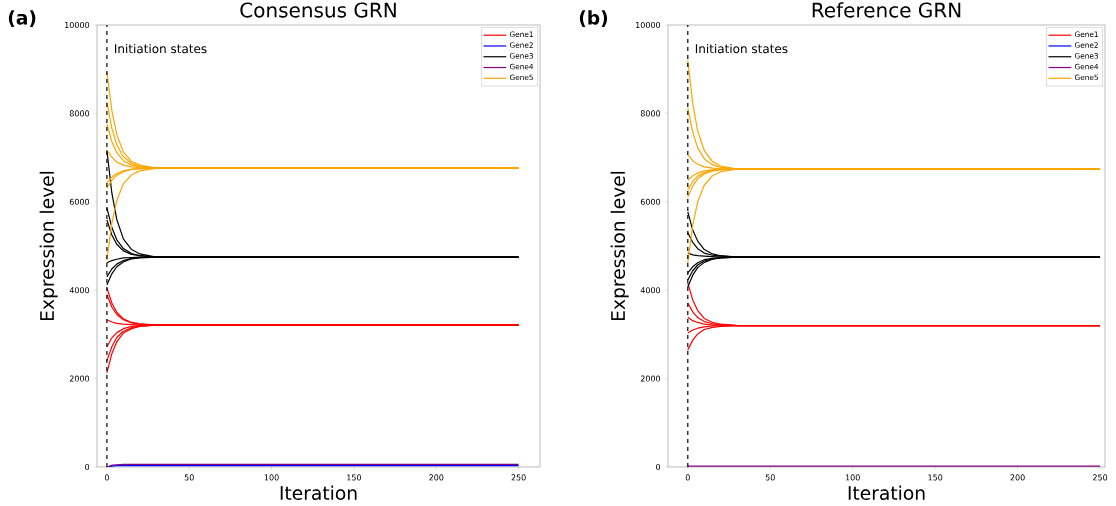 Image resolution: width=1116 pixels, height=506 pixels. Describe the element at coordinates (593, 18) in the screenshot. I see `text: (b)` at that location.